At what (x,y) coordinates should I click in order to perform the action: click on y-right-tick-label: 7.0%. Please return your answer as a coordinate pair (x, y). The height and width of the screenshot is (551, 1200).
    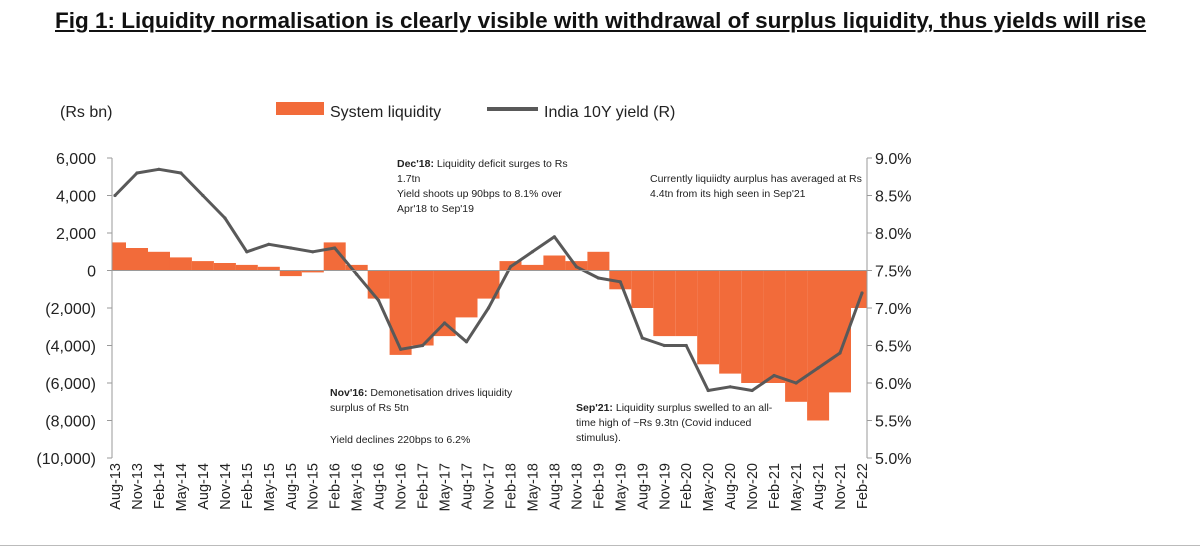
    Looking at the image, I should click on (893, 309).